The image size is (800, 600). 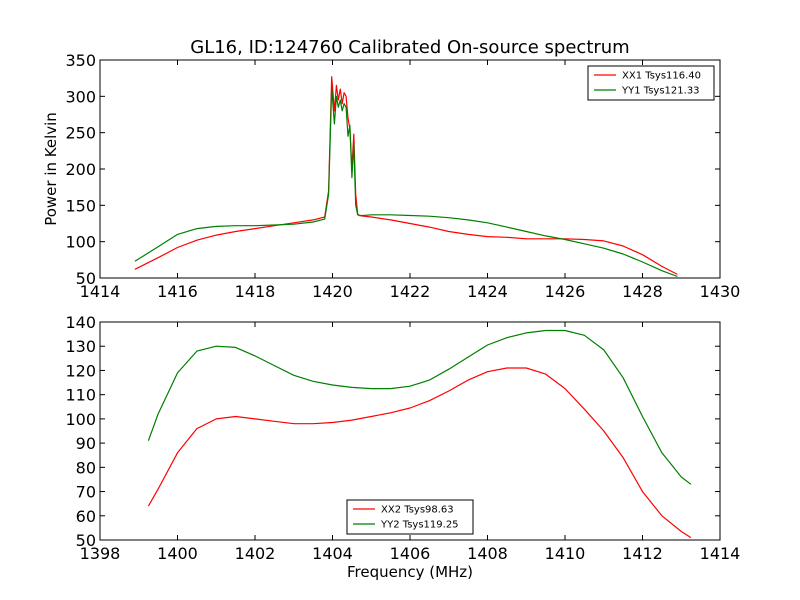 I want to click on legend-entry: XX1 Tsys116.40, so click(x=661, y=76).